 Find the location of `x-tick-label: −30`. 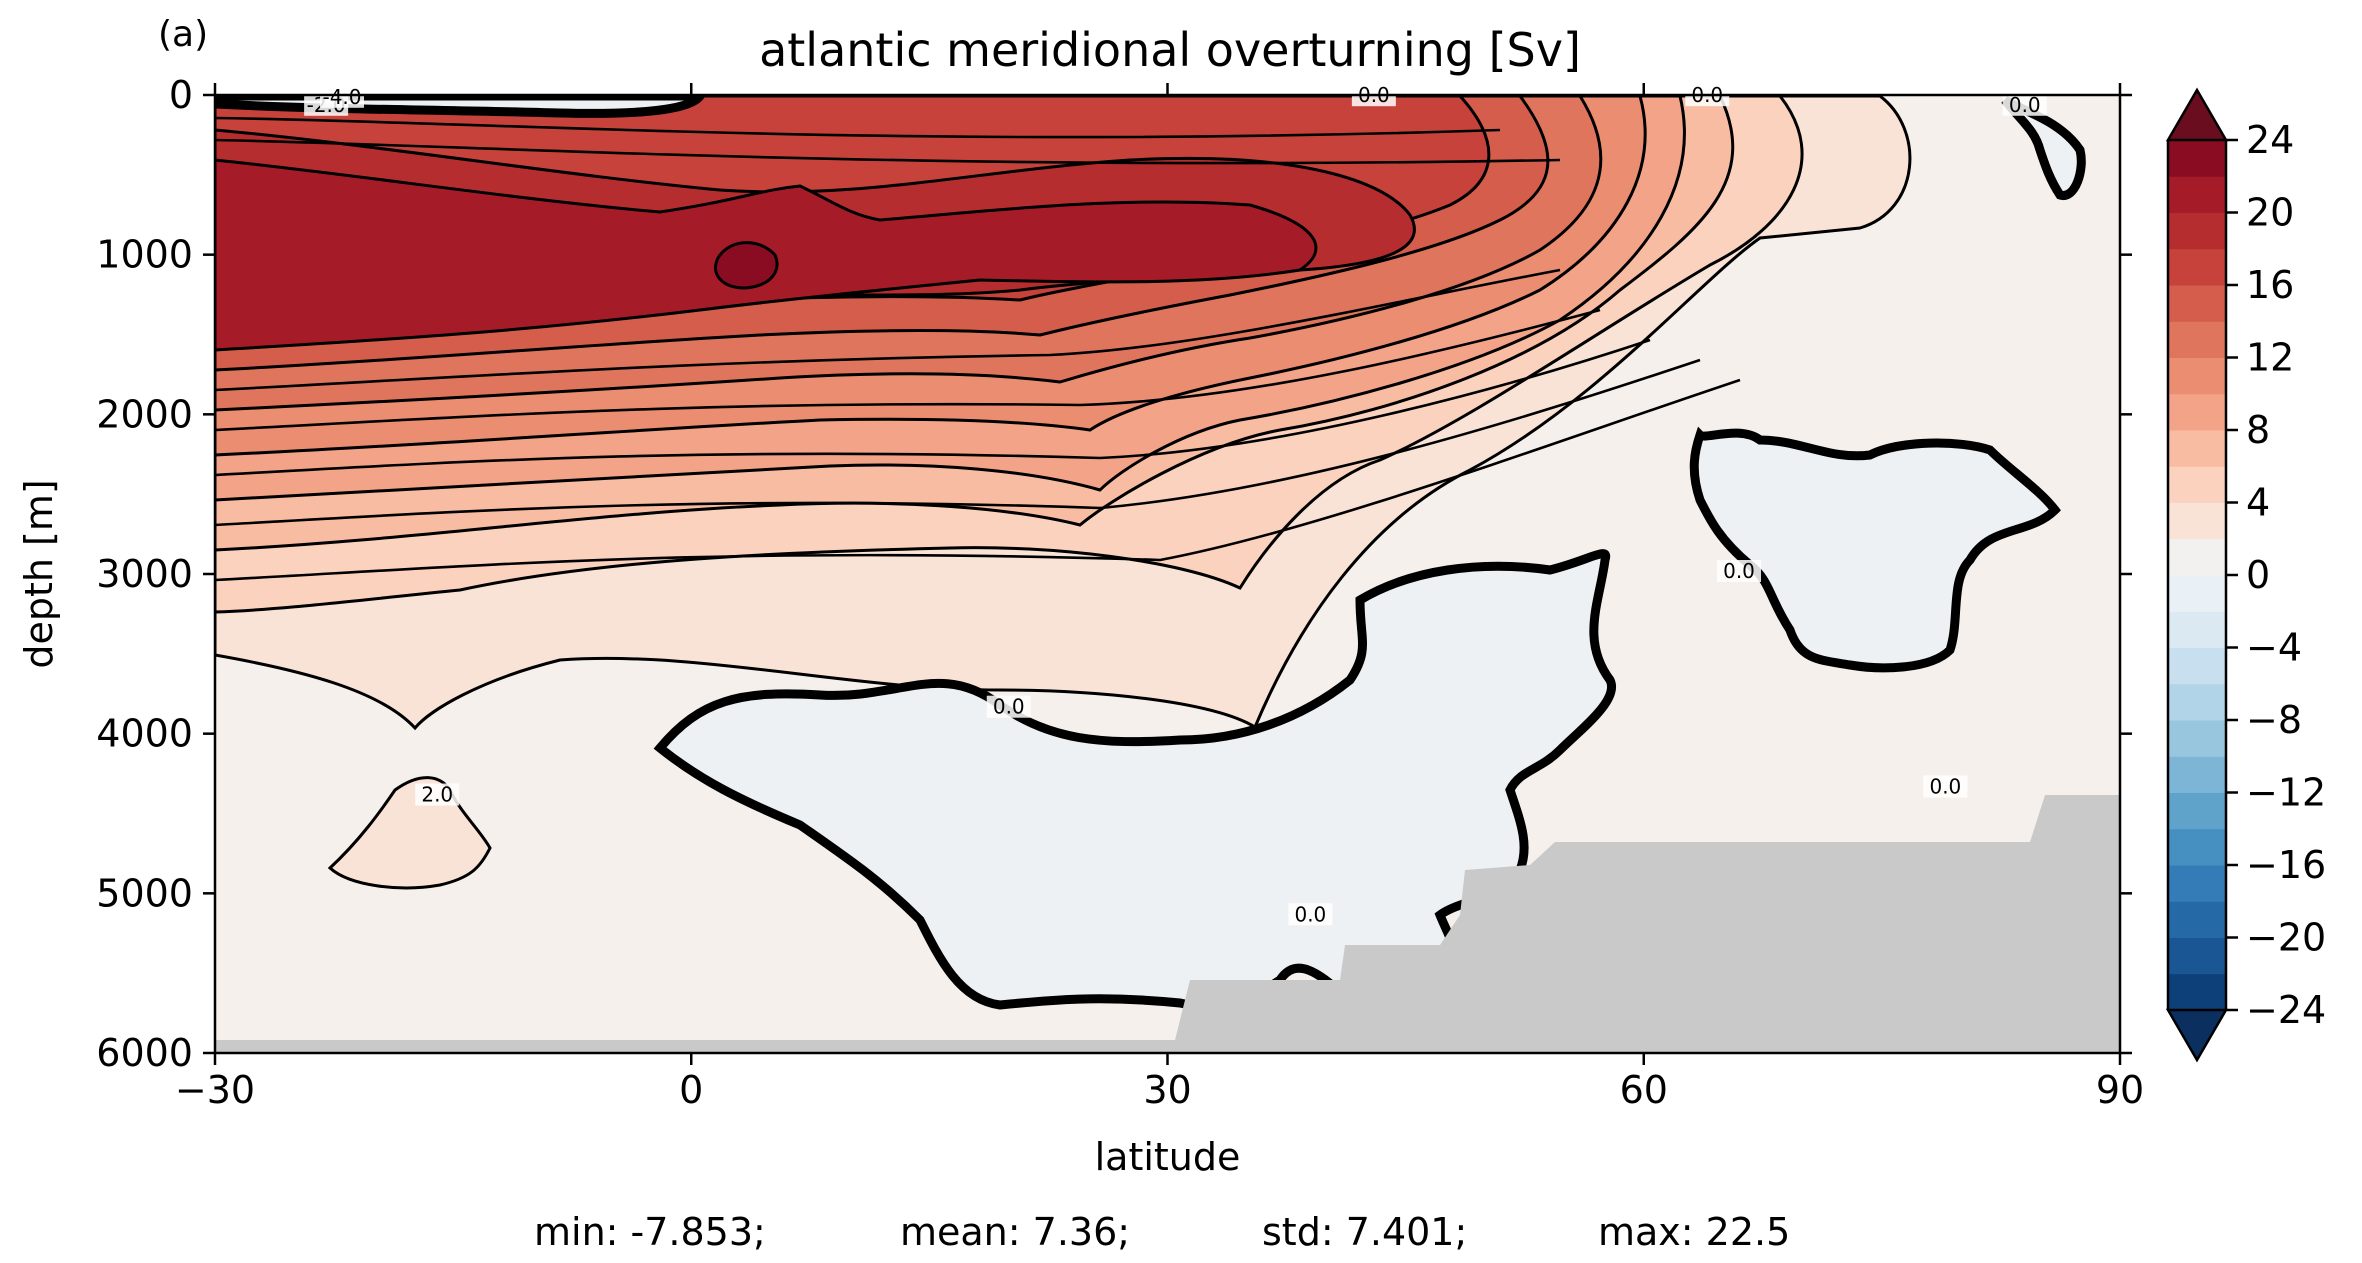

x-tick-label: −30 is located at coordinates (215, 1090).